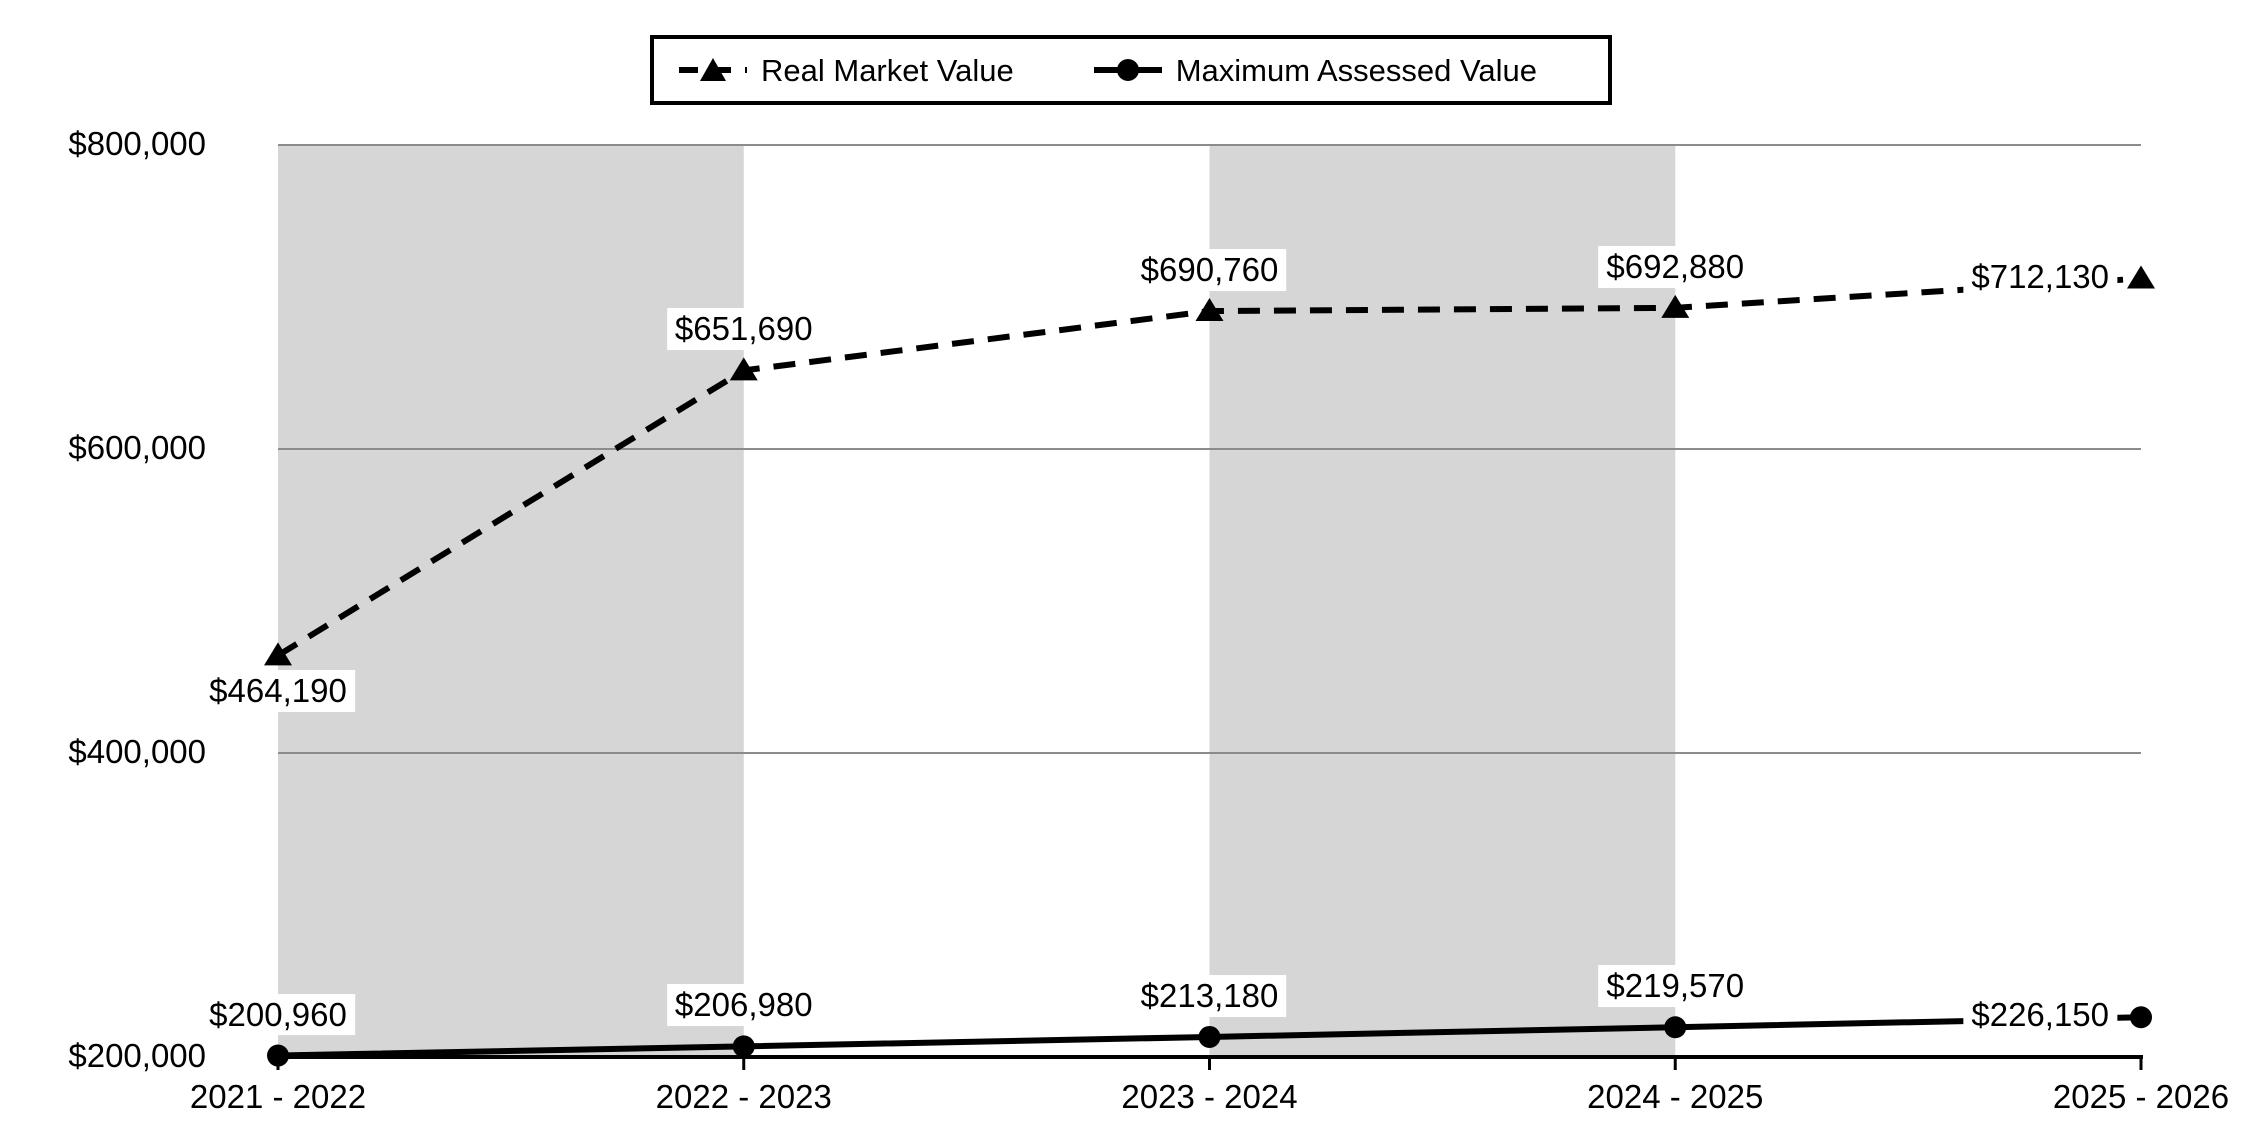 This screenshot has width=2250, height=1140. What do you see at coordinates (278, 691) in the screenshot?
I see `data-label: $464,190` at bounding box center [278, 691].